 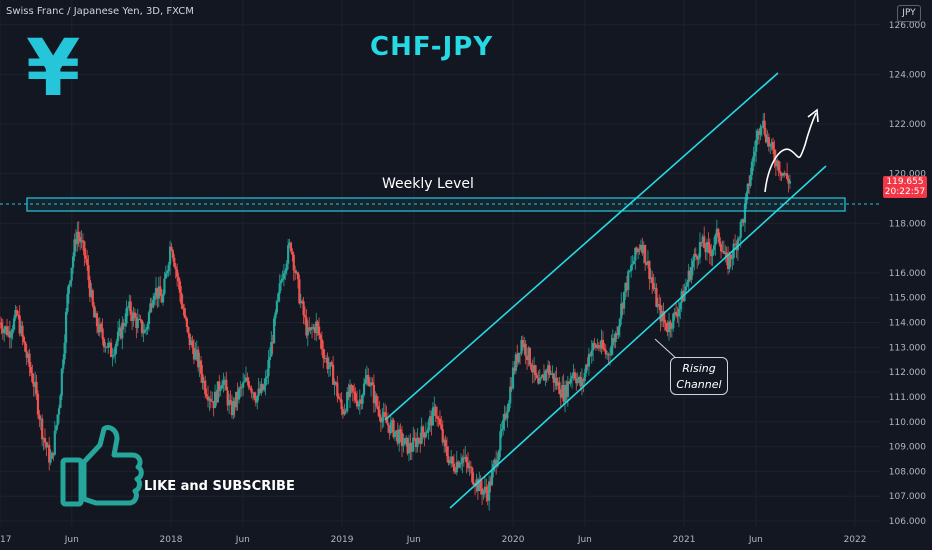 I want to click on currency-badge: JPY, so click(x=909, y=13).